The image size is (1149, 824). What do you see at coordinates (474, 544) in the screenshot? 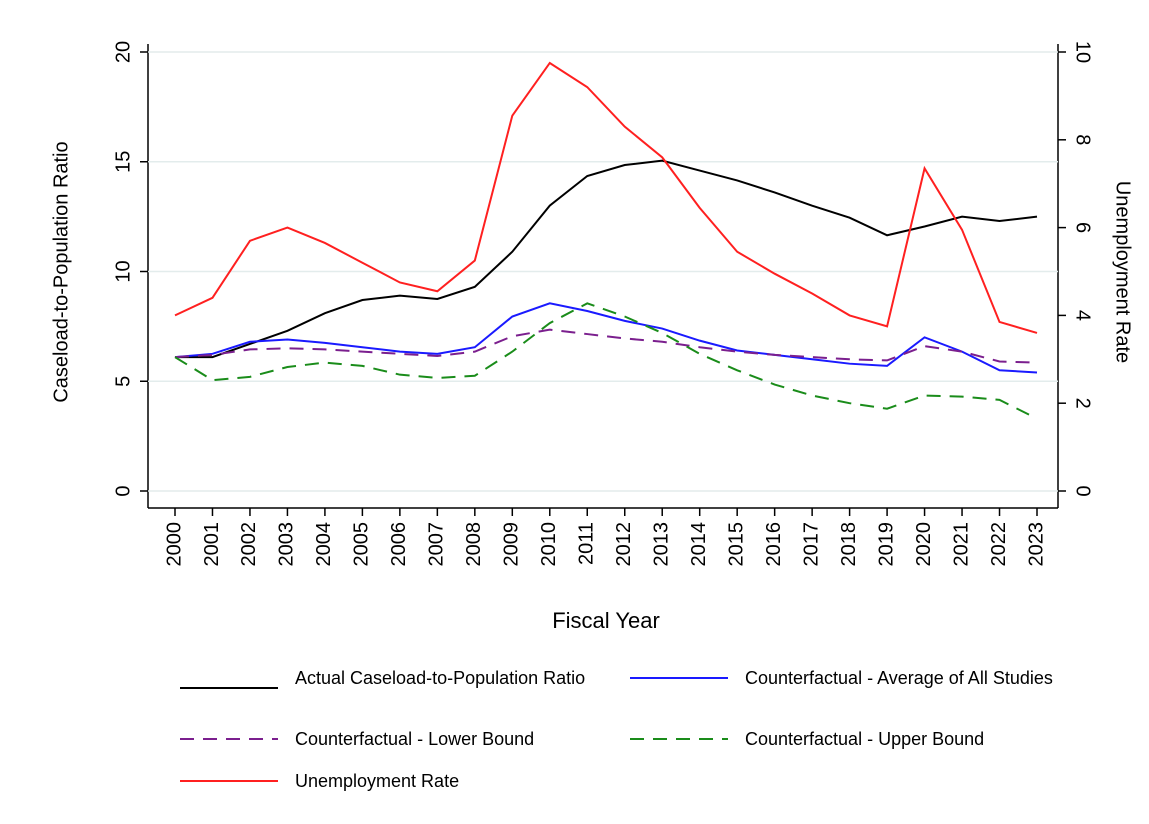
I see `x-tick-label: 2008` at bounding box center [474, 544].